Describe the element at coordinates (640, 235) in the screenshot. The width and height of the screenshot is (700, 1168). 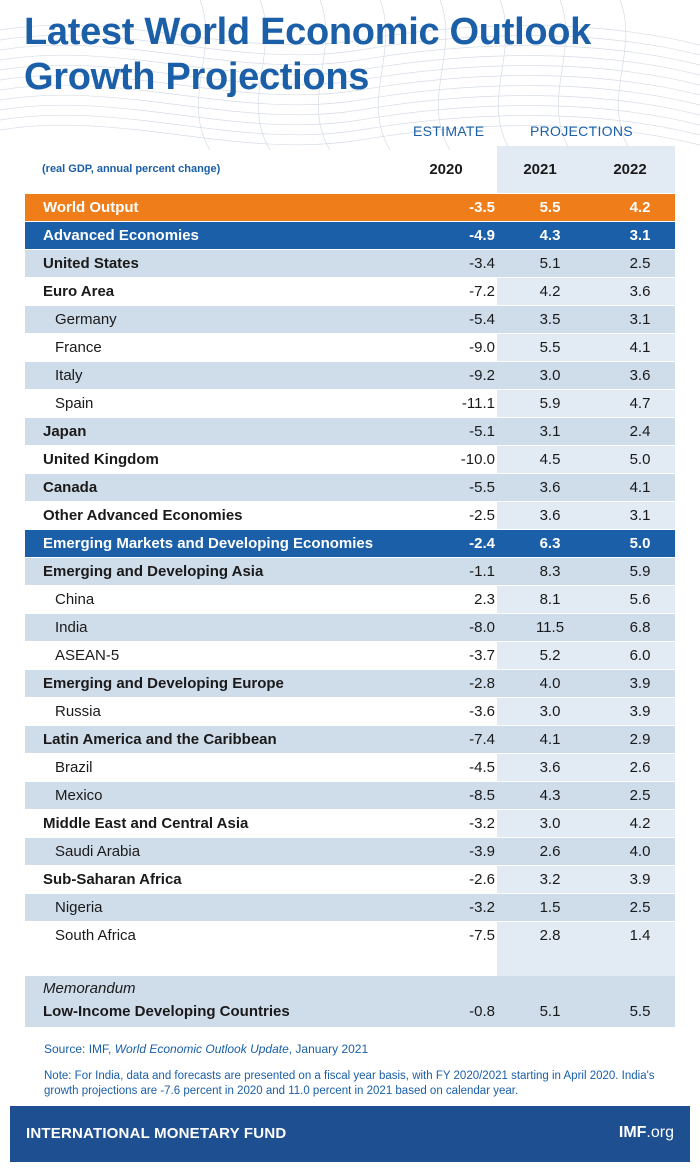
I see `row-value-2022: 3.1` at that location.